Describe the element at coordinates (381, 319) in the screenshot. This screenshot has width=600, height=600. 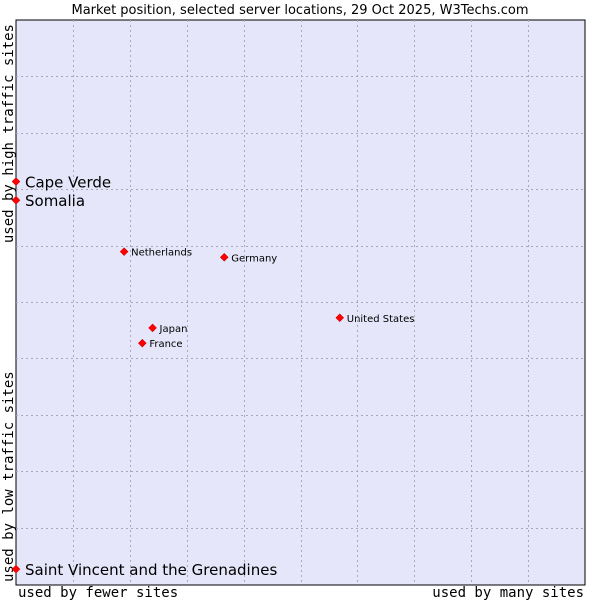
I see `point-label: United States` at that location.